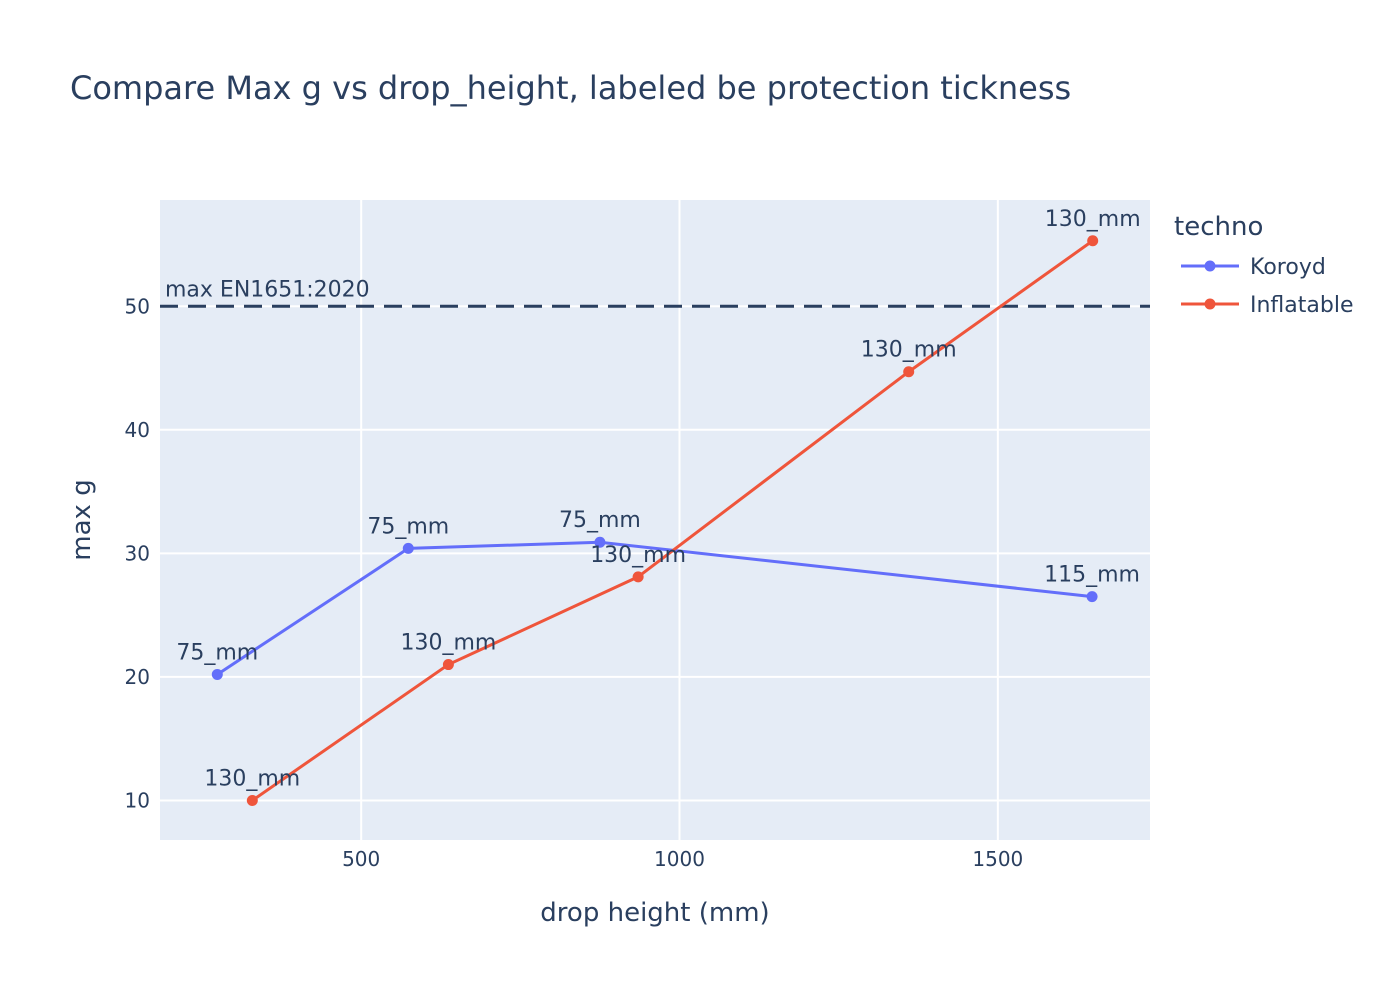  Describe the element at coordinates (1302, 305) in the screenshot. I see `legend-label: Inflatable` at that location.